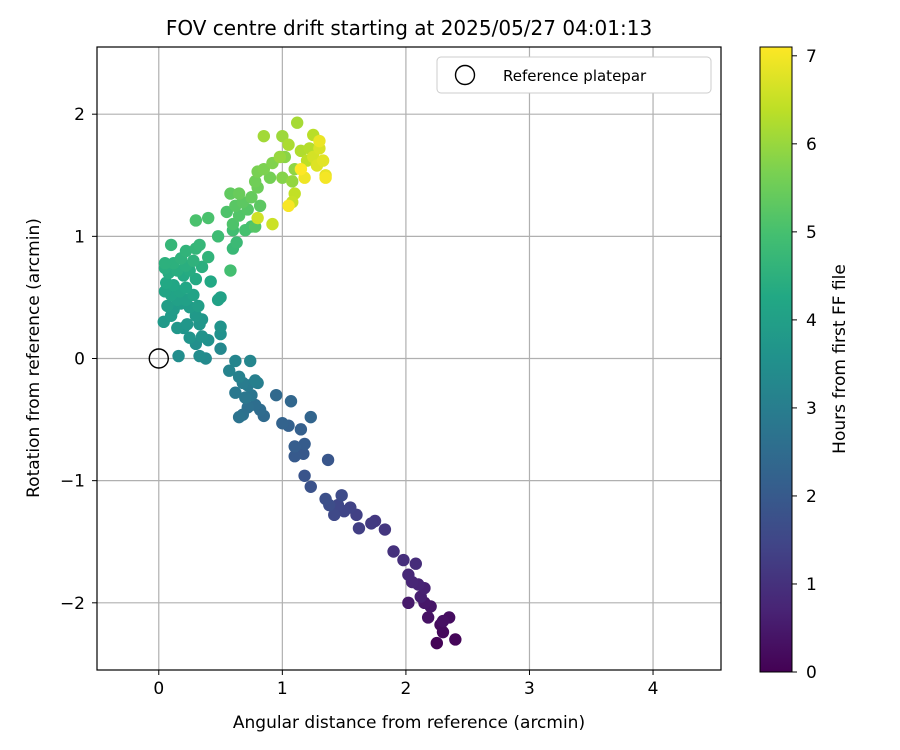  Describe the element at coordinates (811, 57) in the screenshot. I see `colorbar-tick-label: 7` at that location.